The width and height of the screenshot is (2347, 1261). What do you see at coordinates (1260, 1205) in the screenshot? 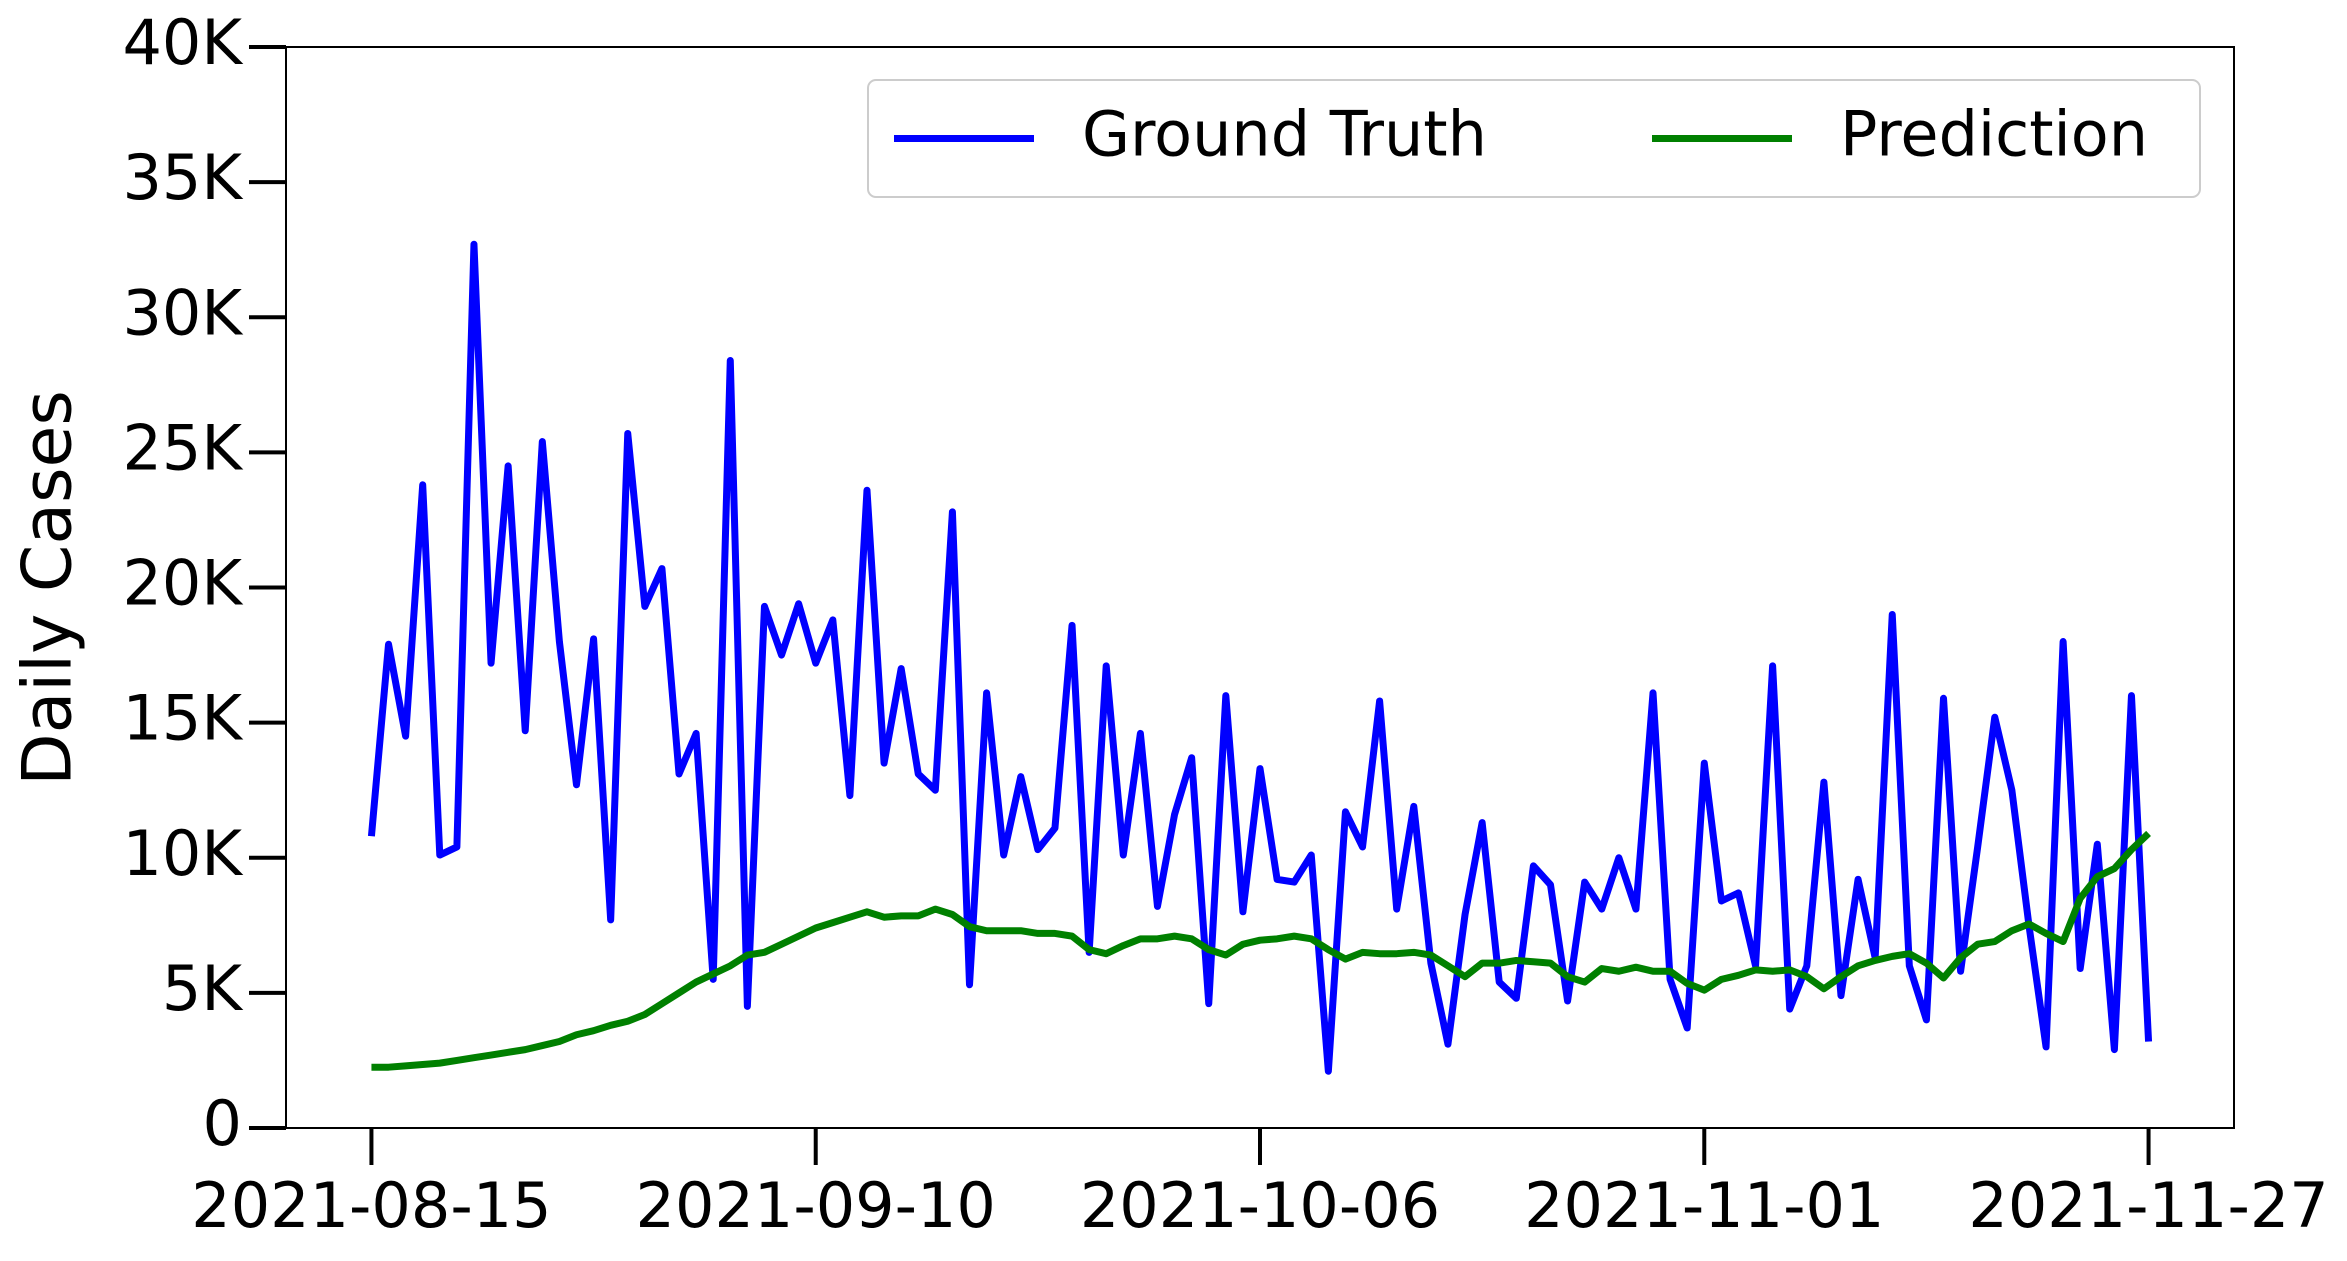
I see `x-tick-label: 2021-10-06` at bounding box center [1260, 1205].